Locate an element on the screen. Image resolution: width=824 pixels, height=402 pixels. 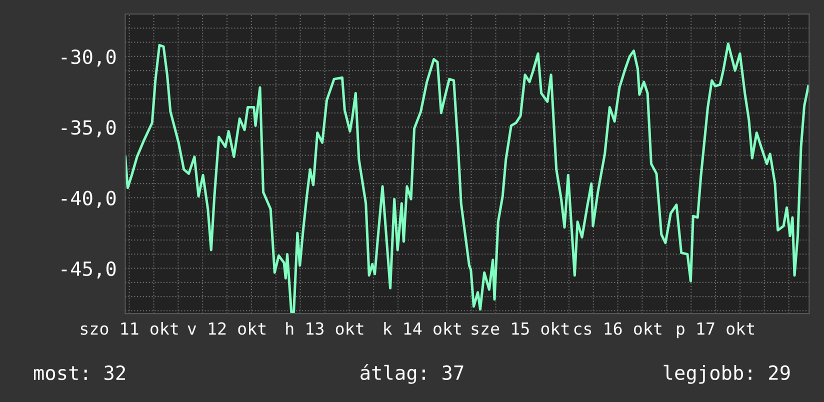
x-tick-label: sze 15 okt is located at coordinates (520, 328).